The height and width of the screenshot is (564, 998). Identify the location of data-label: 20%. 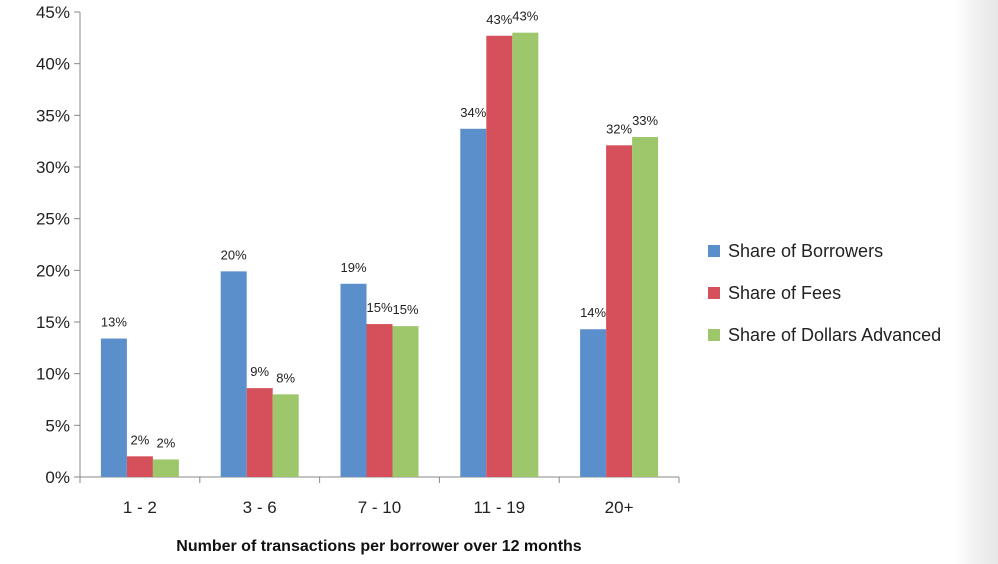
(234, 254).